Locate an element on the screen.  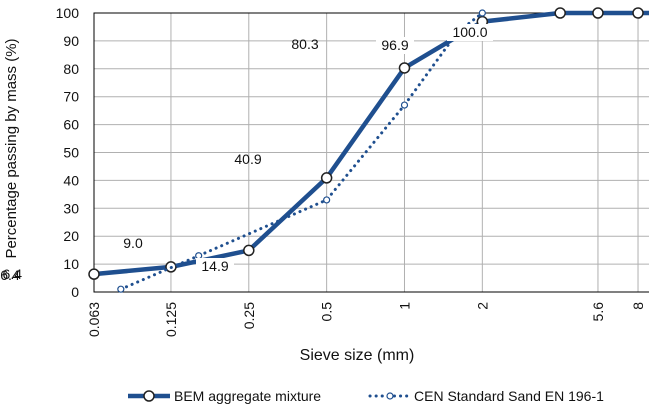
data-label: 96.9 is located at coordinates (394, 45).